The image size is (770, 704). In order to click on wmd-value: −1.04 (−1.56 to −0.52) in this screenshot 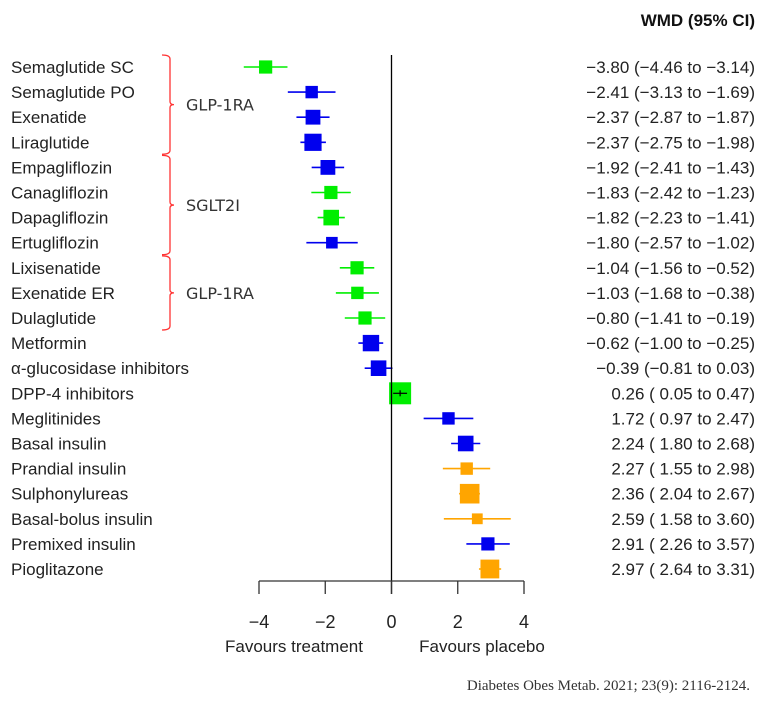, I will do `click(670, 268)`.